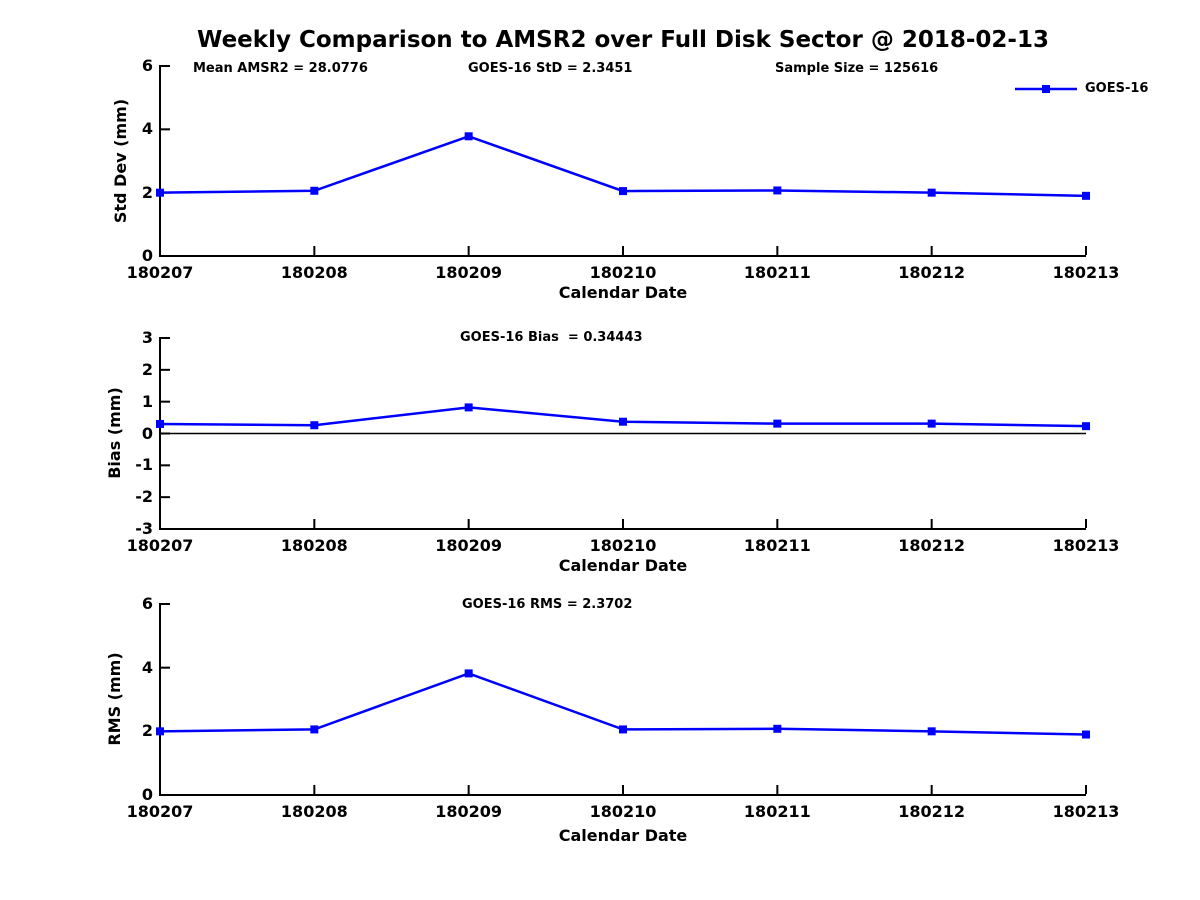 The width and height of the screenshot is (1200, 900). Describe the element at coordinates (114, 699) in the screenshot. I see `y-axis-label-rms: RMS (mm)` at that location.